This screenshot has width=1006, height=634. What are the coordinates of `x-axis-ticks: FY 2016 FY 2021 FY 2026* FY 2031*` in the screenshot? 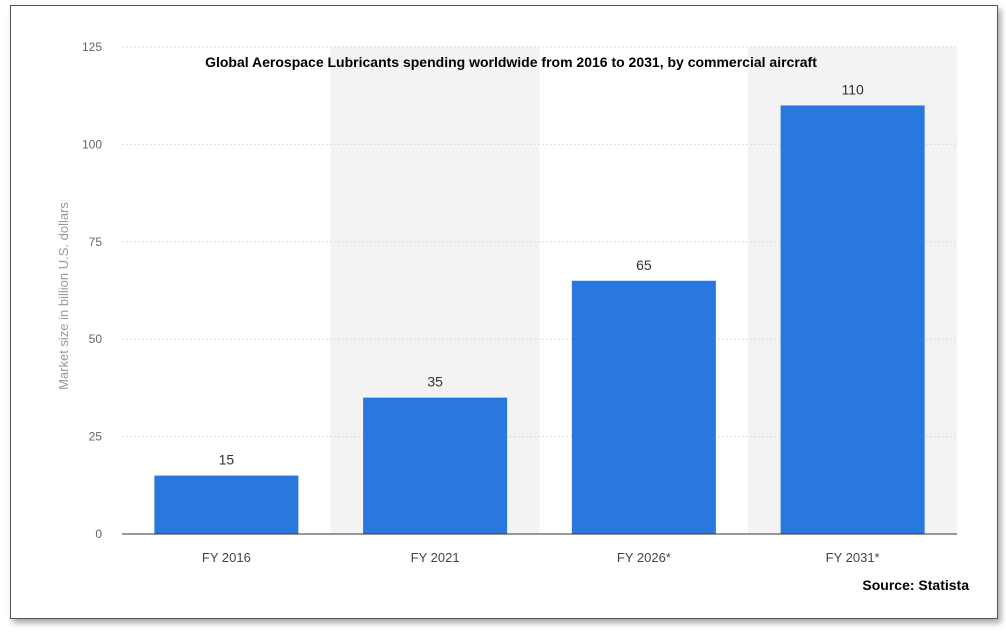 It's located at (541, 557).